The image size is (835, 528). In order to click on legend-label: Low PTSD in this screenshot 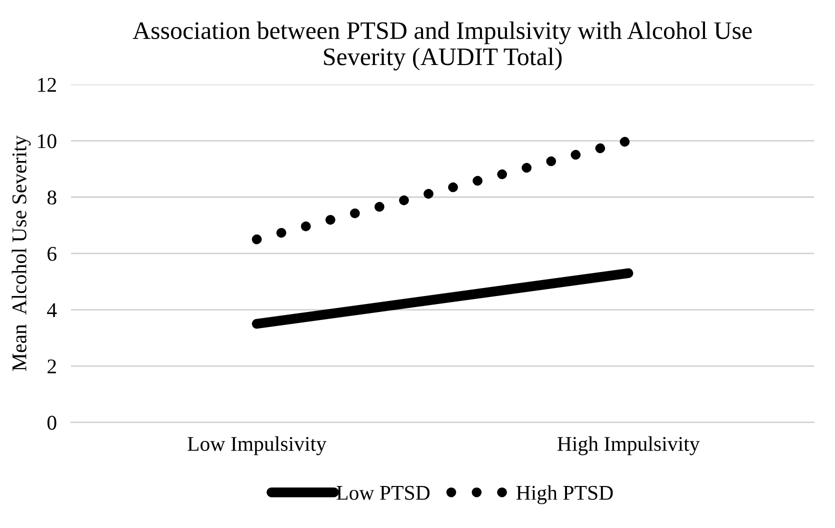, I will do `click(383, 493)`.